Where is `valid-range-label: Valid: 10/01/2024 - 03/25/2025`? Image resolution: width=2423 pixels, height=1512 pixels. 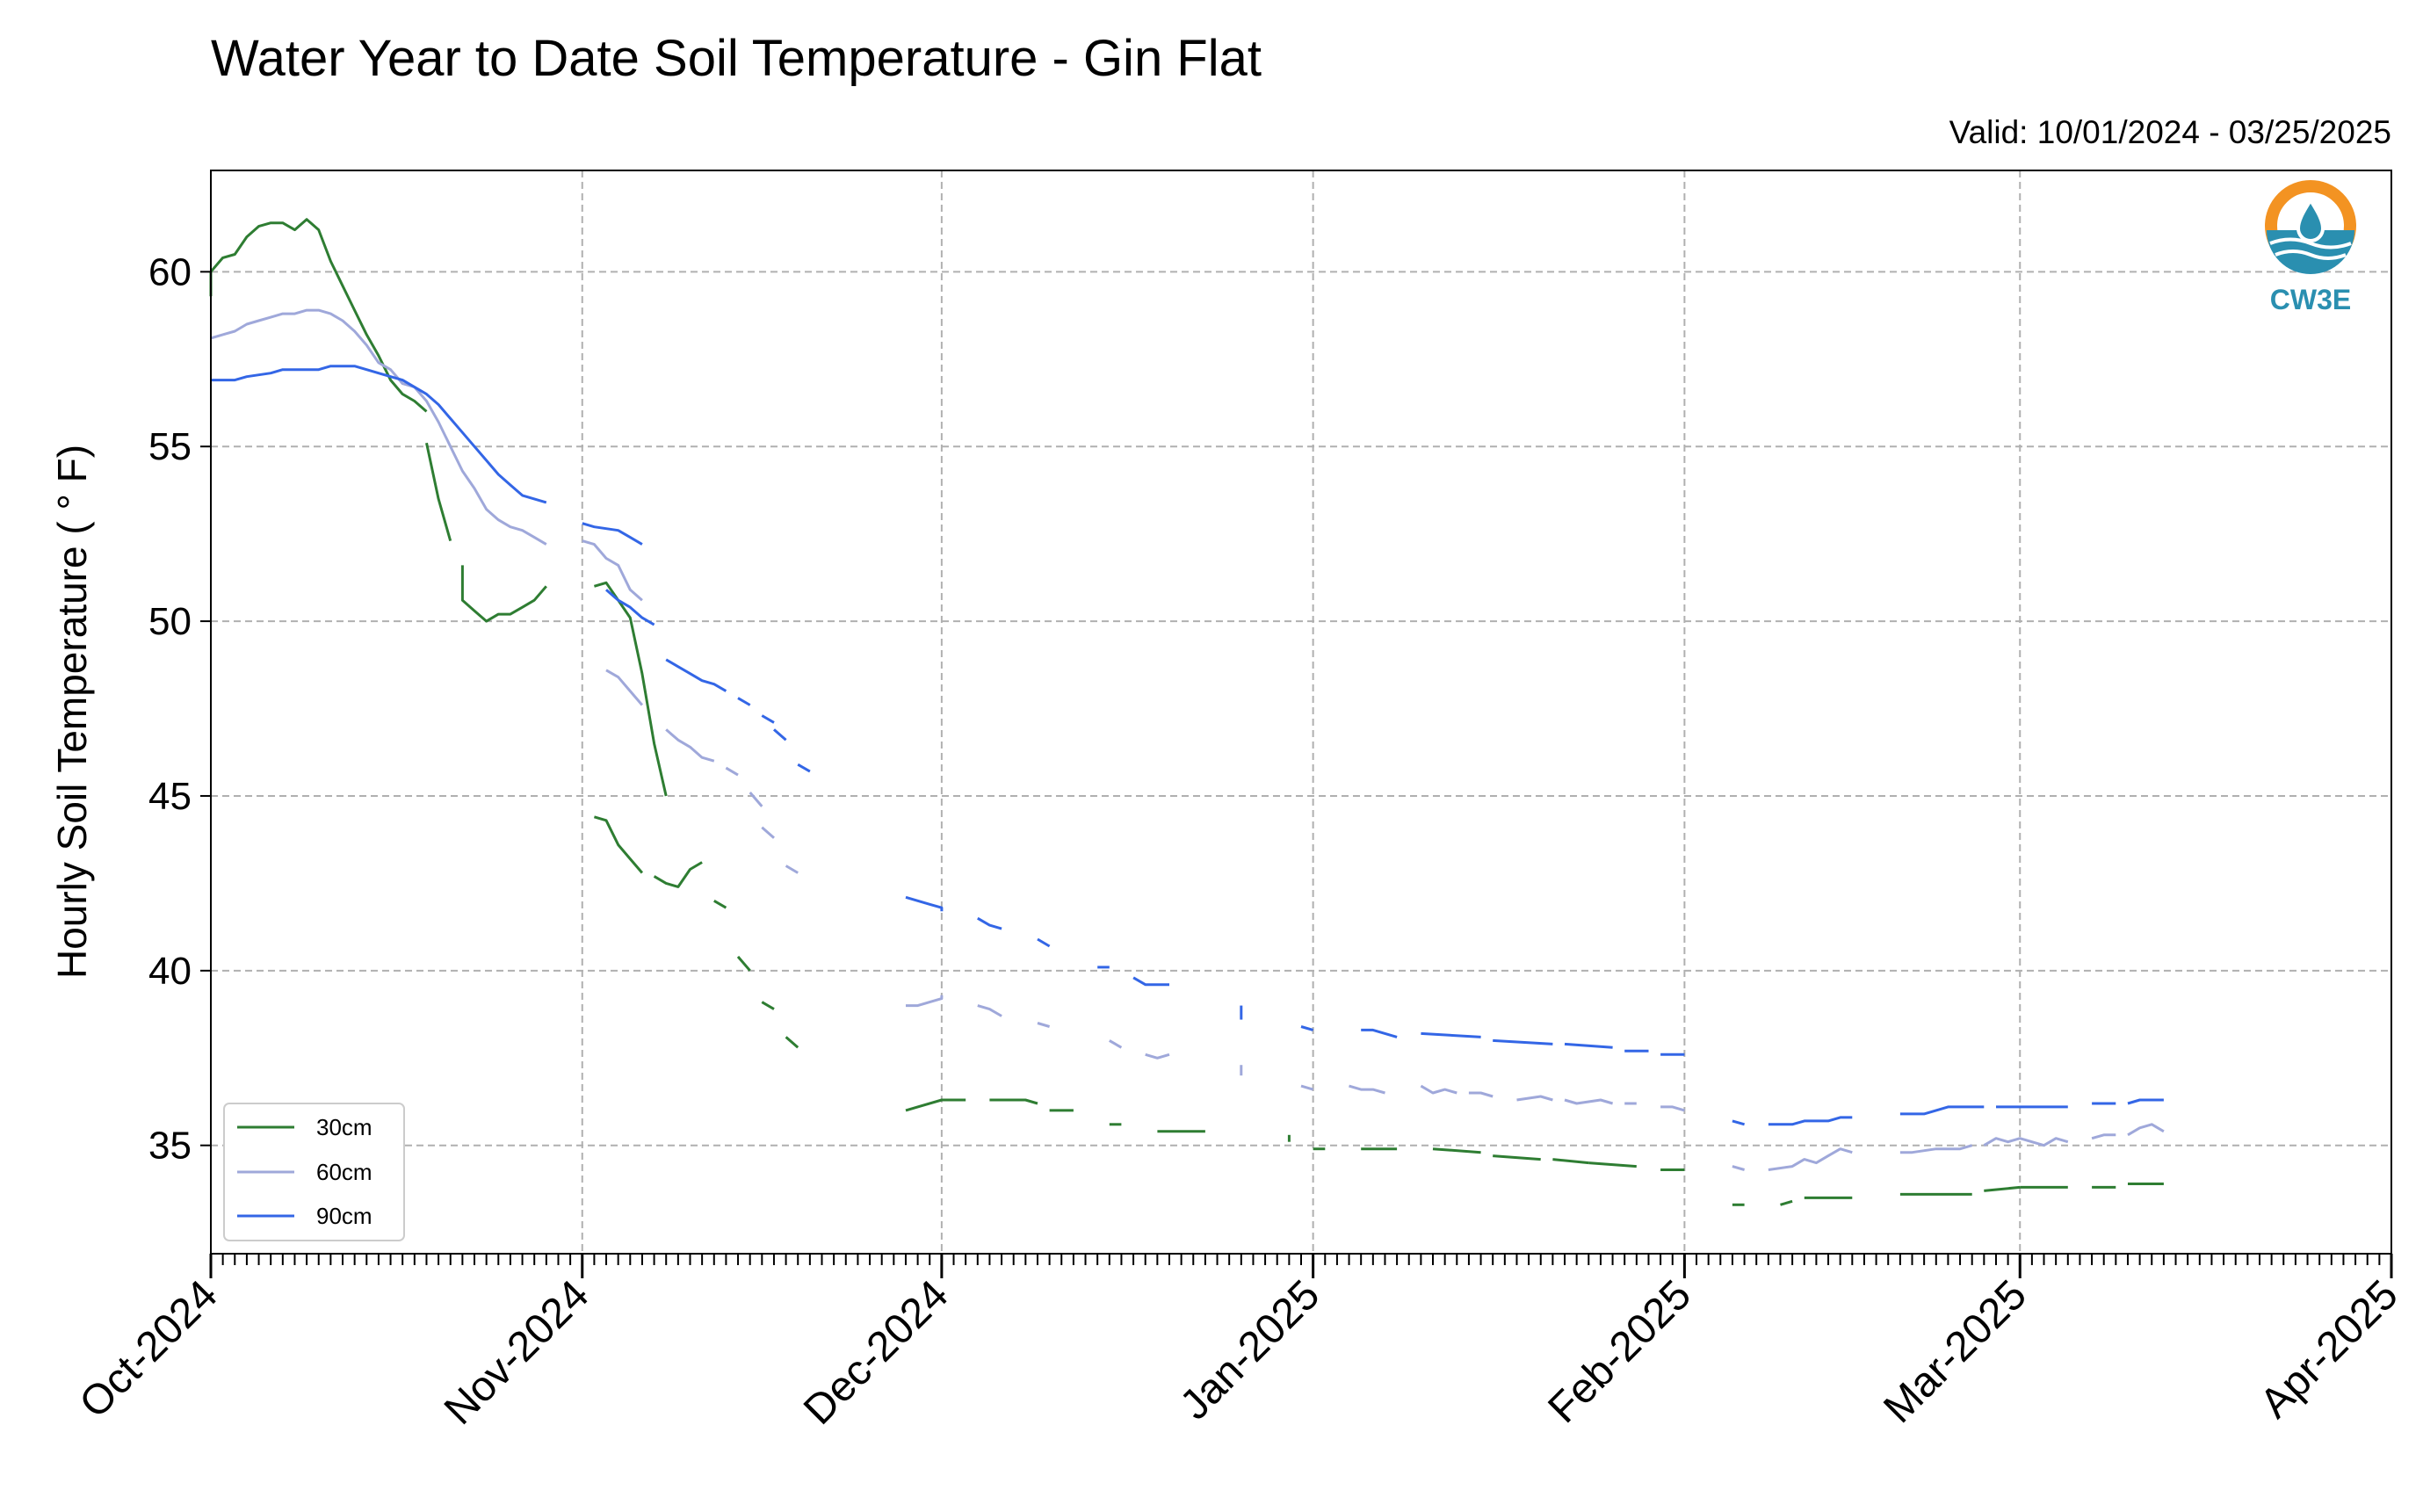 valid-range-label: Valid: 10/01/2024 - 03/25/2025 is located at coordinates (2170, 132).